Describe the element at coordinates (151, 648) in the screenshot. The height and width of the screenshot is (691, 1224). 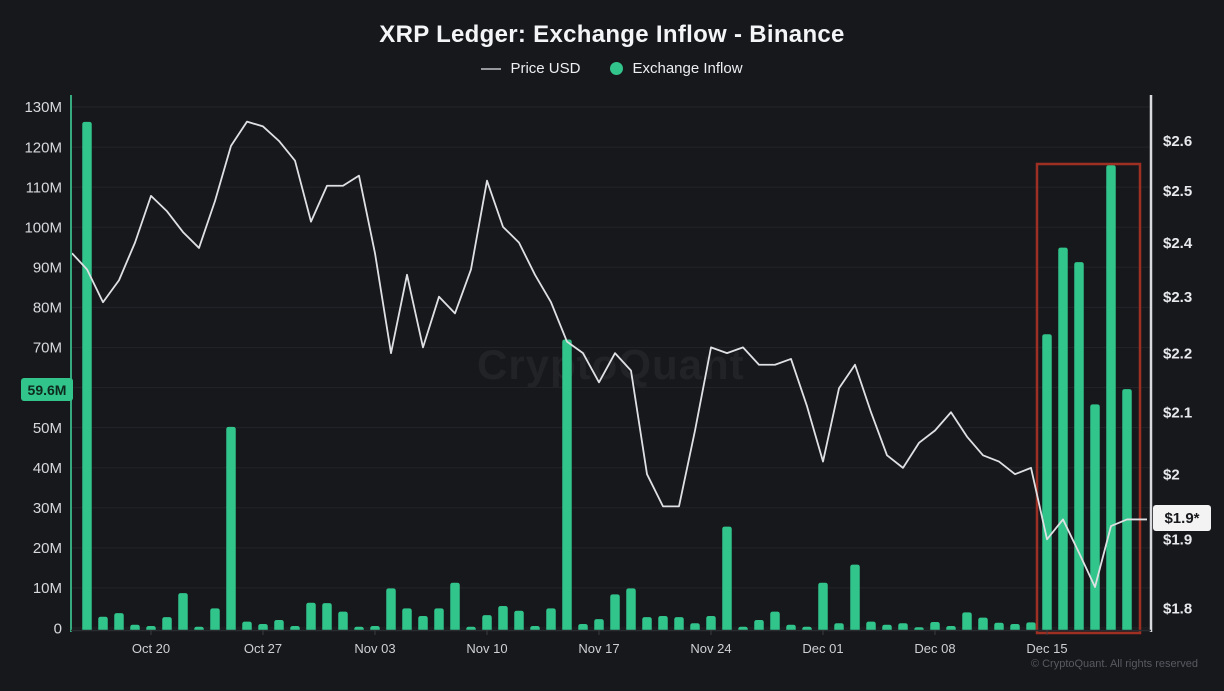
I see `x-axis-tick-label: Oct 20` at that location.